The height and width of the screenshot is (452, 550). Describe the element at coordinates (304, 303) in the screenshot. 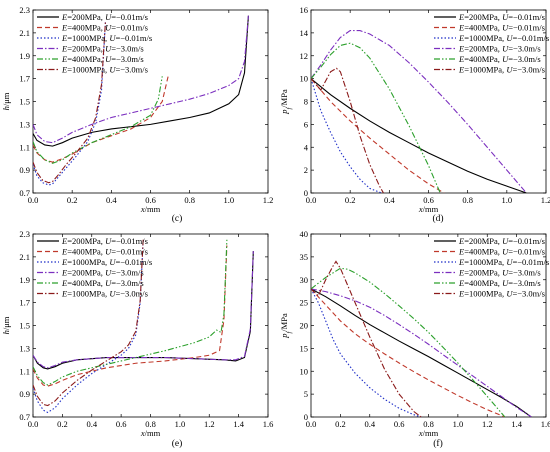

I see `y-tick-label: 25` at that location.